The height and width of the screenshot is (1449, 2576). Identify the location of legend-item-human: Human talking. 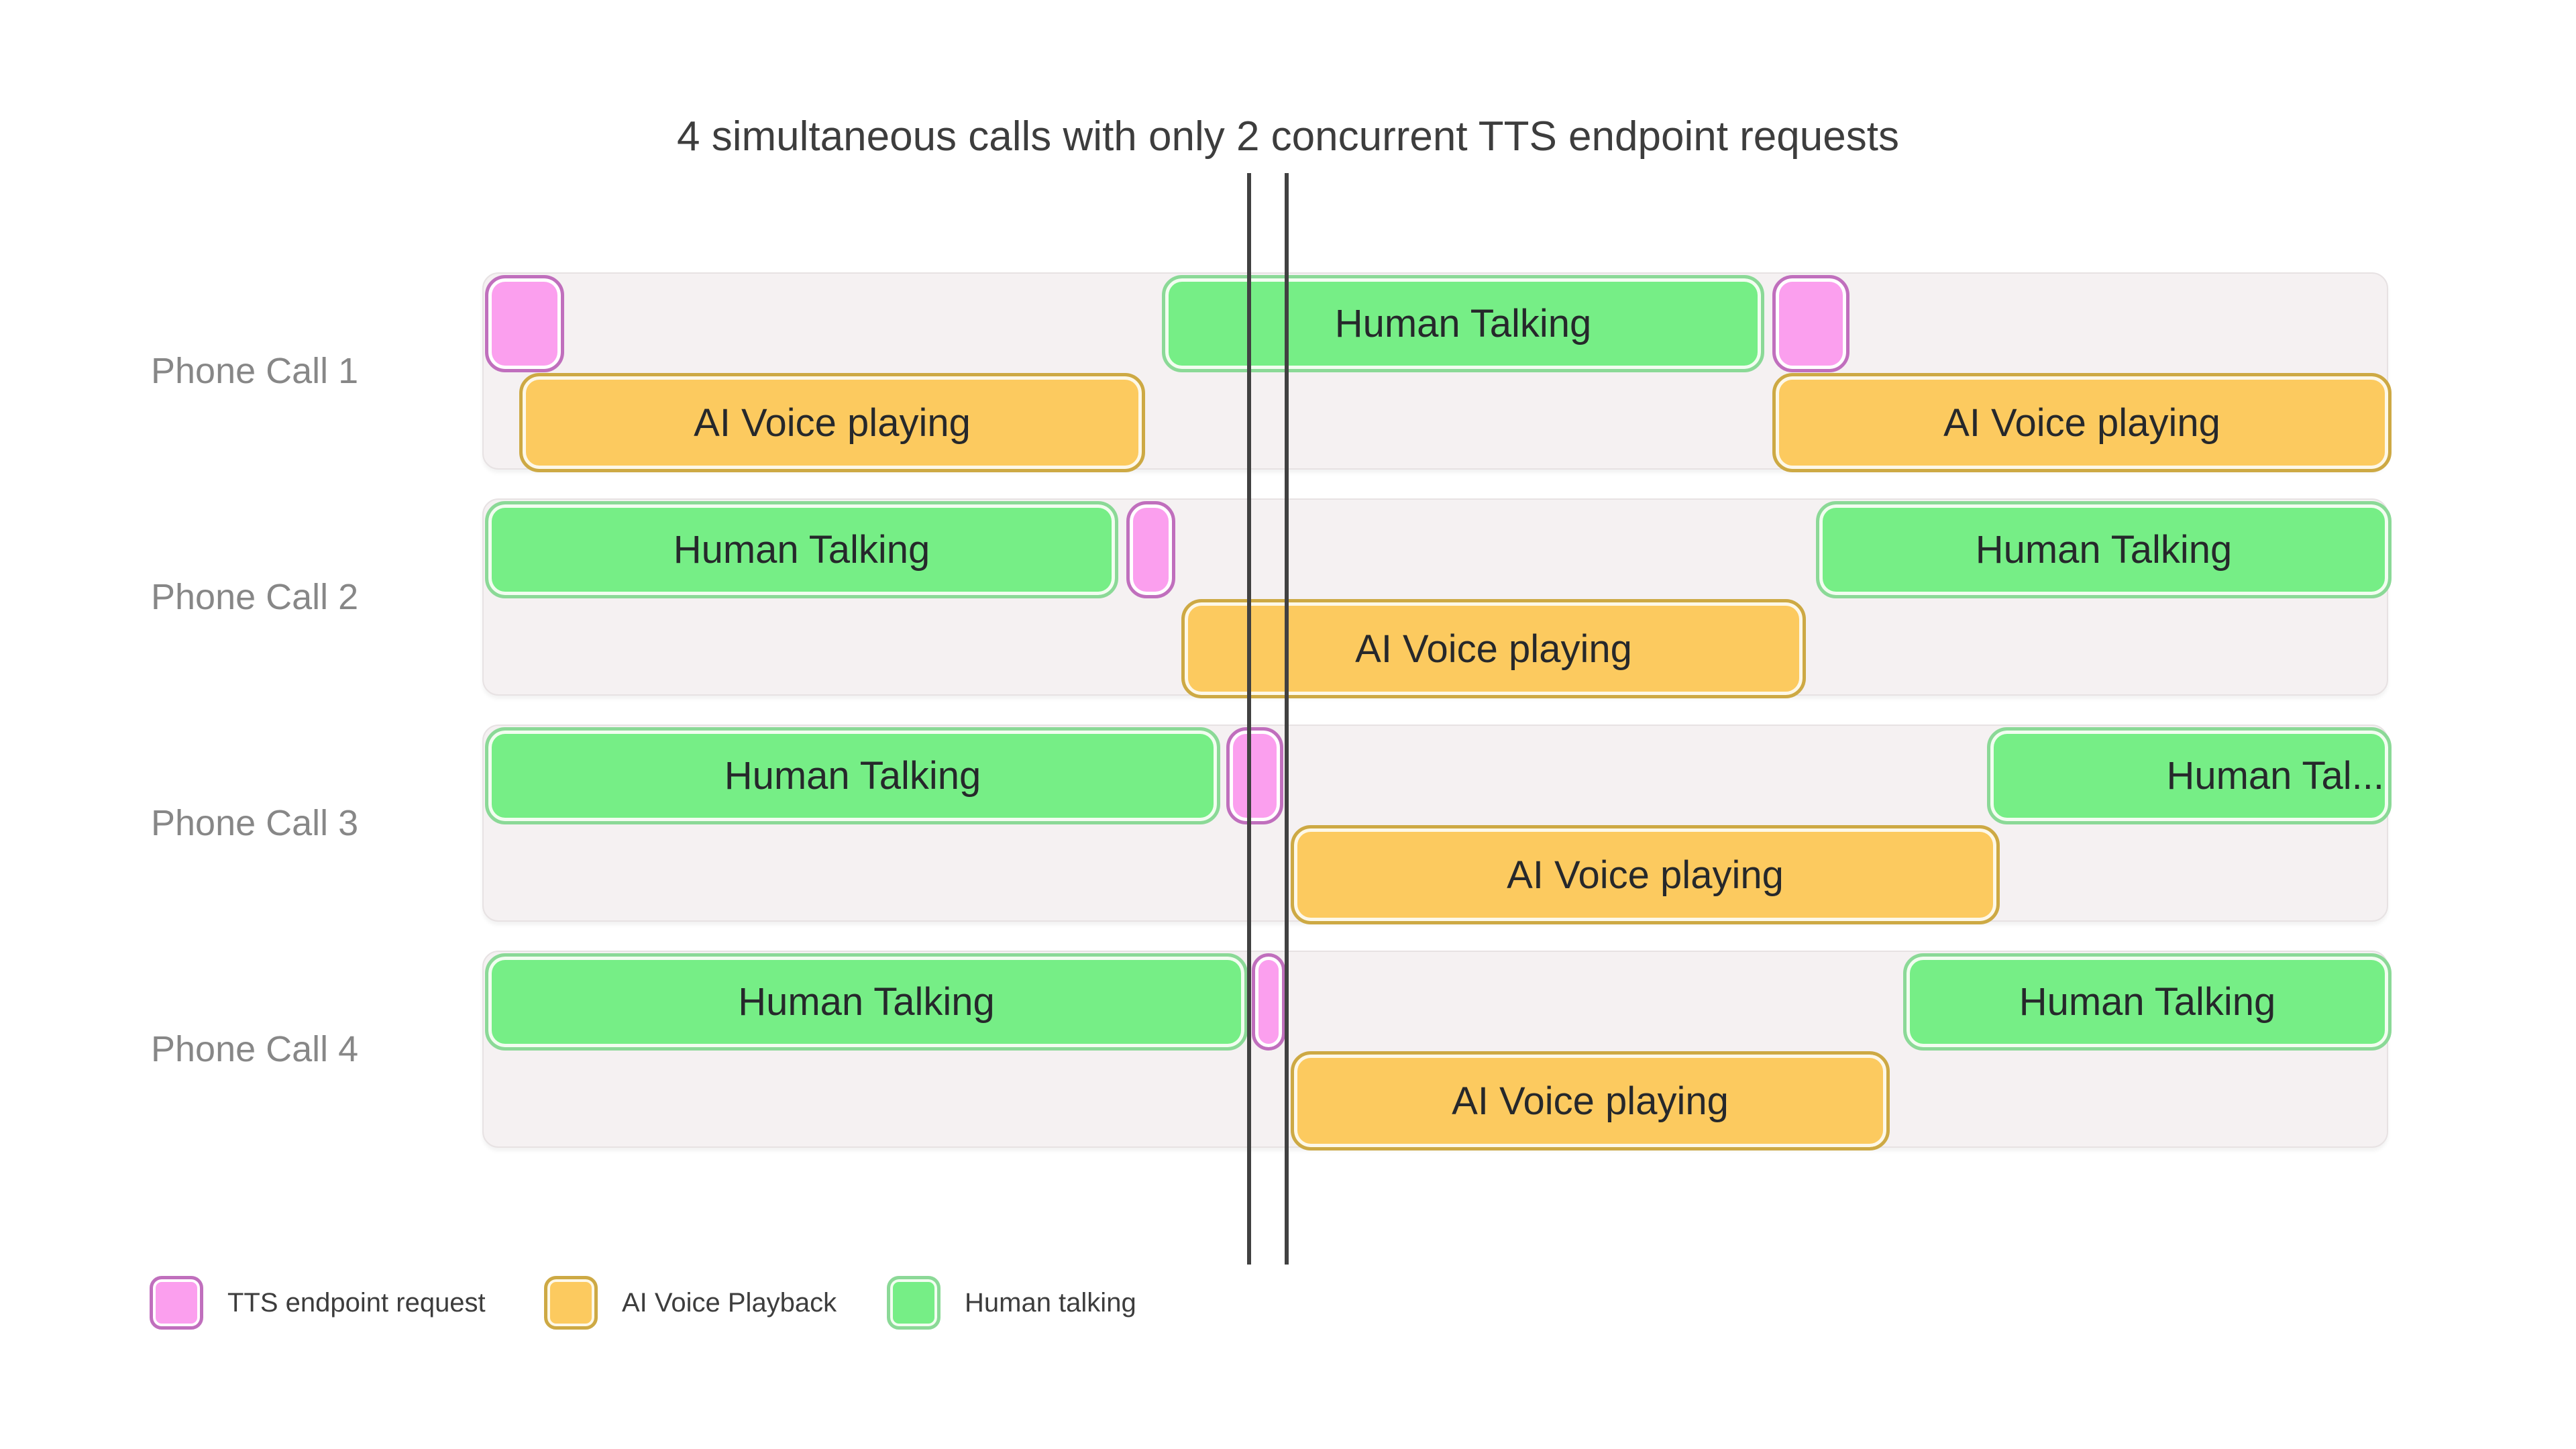
(1011, 1303).